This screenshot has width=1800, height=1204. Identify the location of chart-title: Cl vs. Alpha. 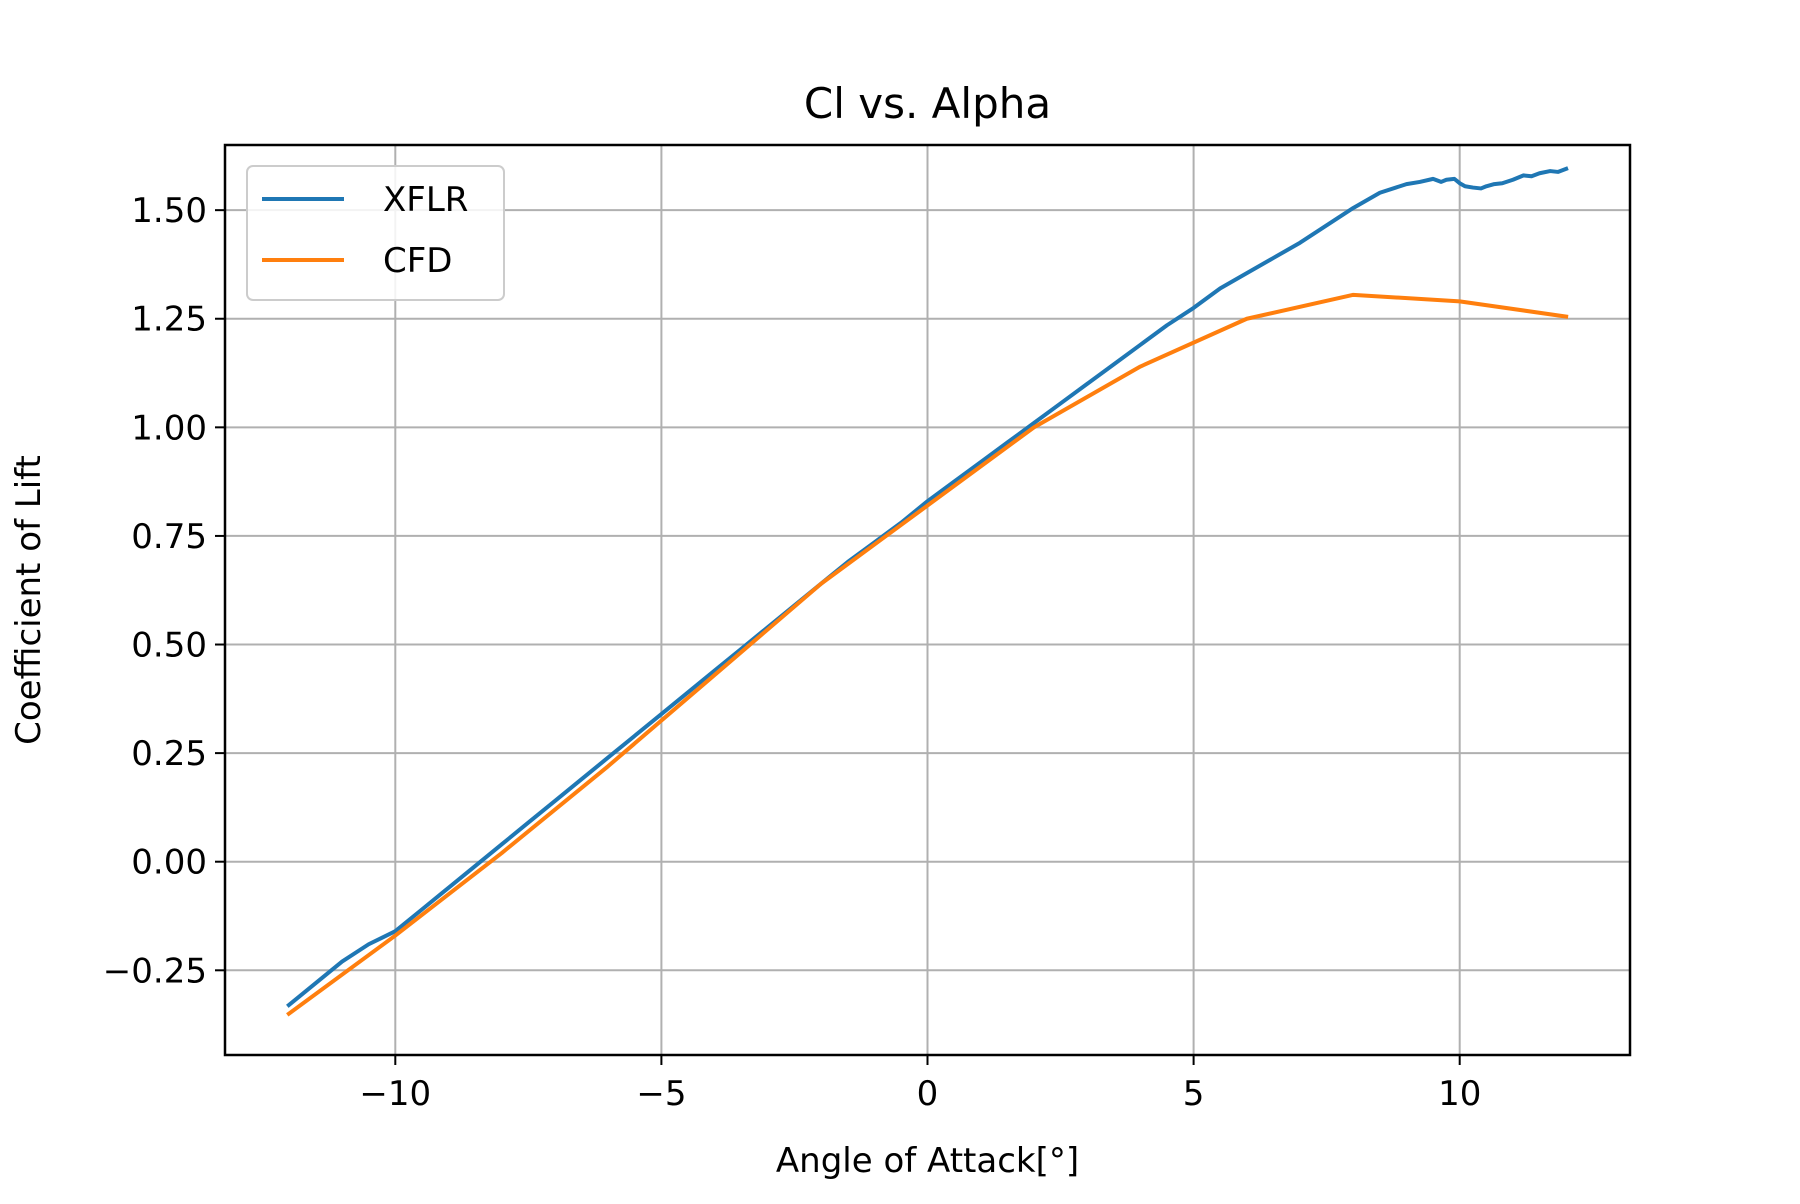
(927, 103).